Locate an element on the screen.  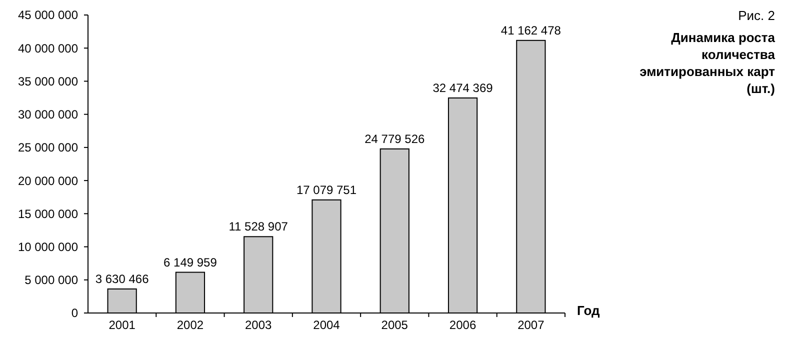
data-label: 41 162 478 is located at coordinates (531, 30).